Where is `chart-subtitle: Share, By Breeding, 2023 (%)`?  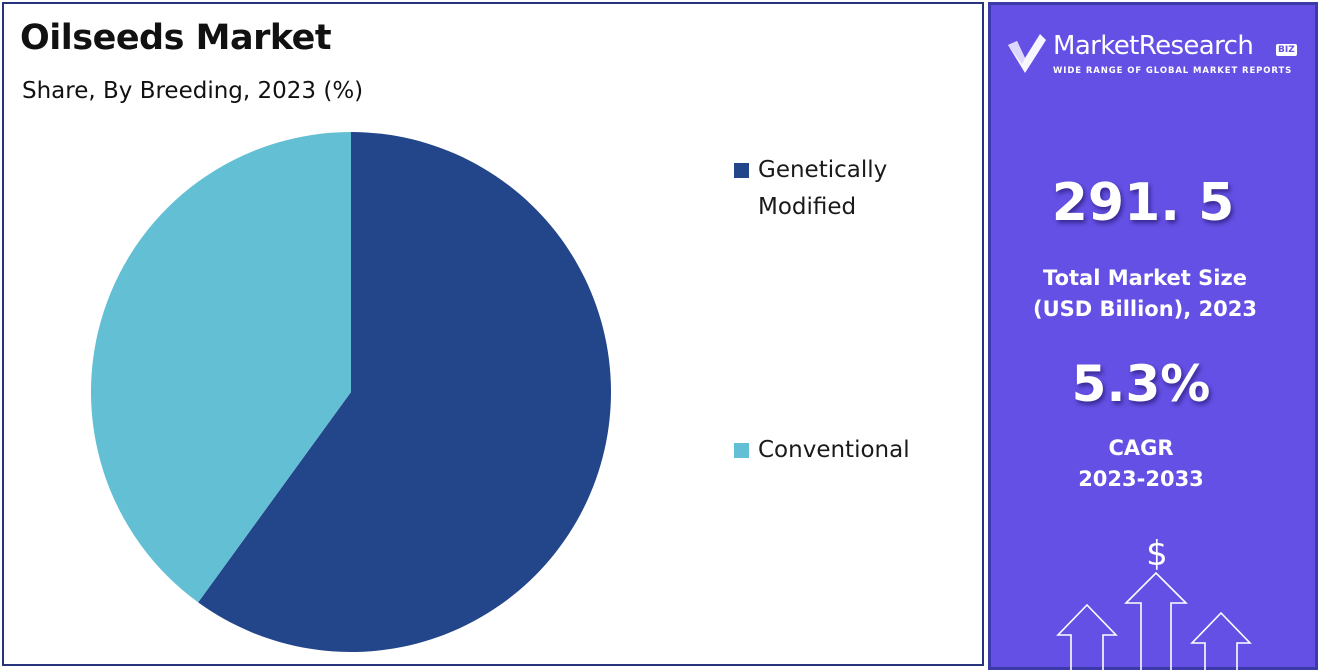
chart-subtitle: Share, By Breeding, 2023 (%) is located at coordinates (193, 91).